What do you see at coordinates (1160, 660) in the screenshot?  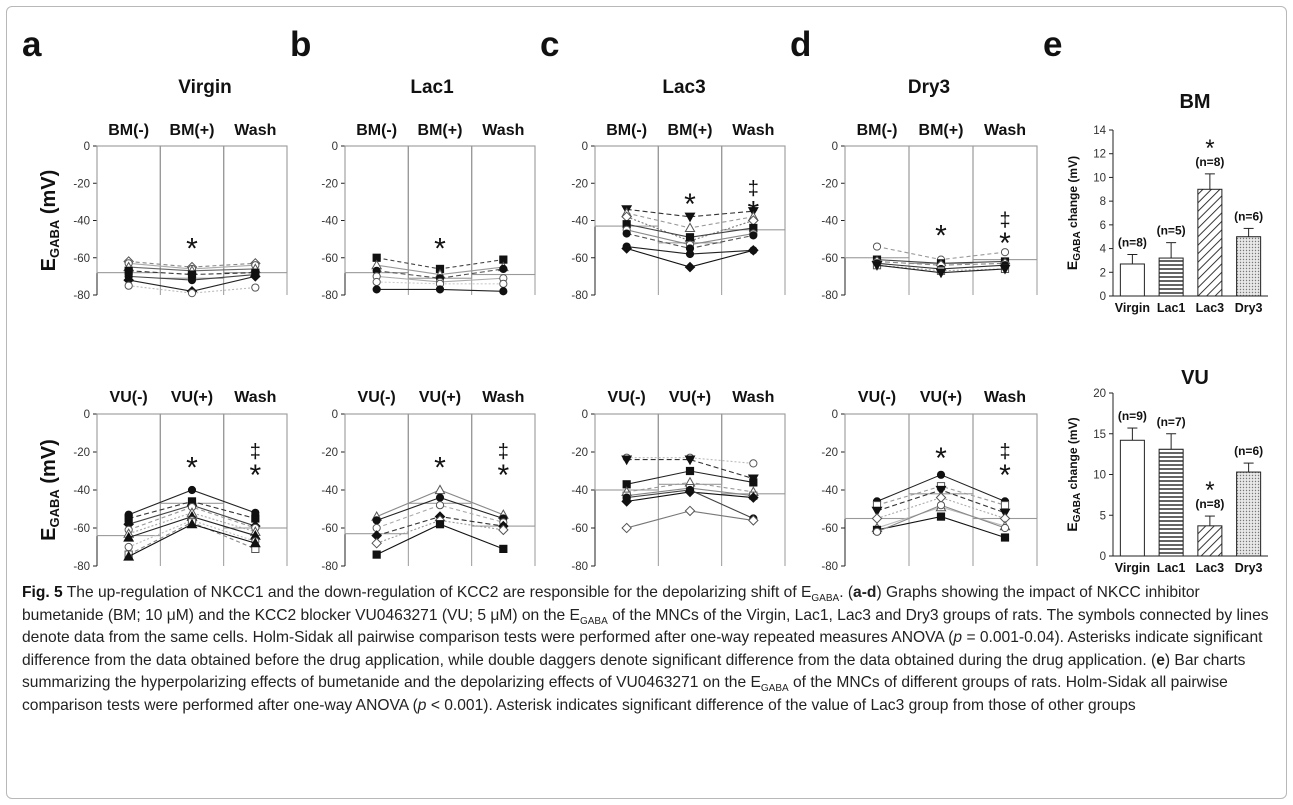 I see `caption-segment: e` at bounding box center [1160, 660].